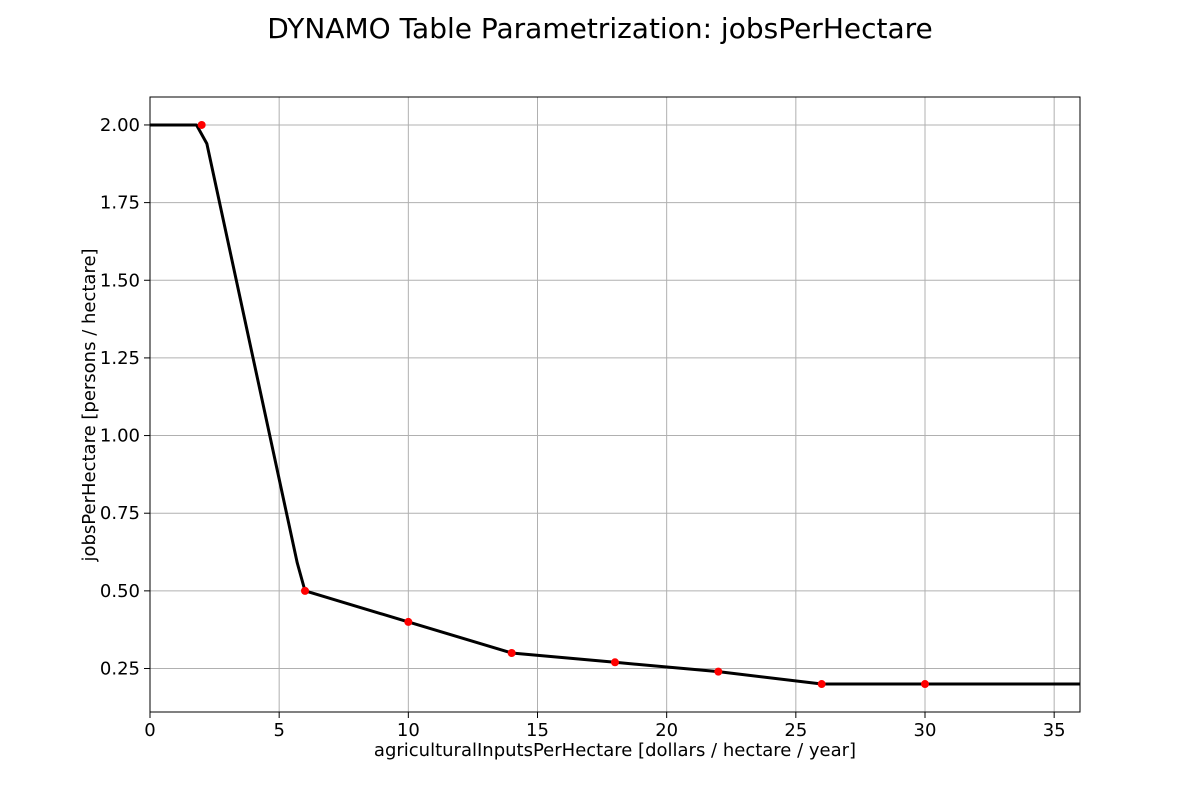 This screenshot has width=1200, height=800. Describe the element at coordinates (120, 669) in the screenshot. I see `y-tick-label: 0.25` at that location.